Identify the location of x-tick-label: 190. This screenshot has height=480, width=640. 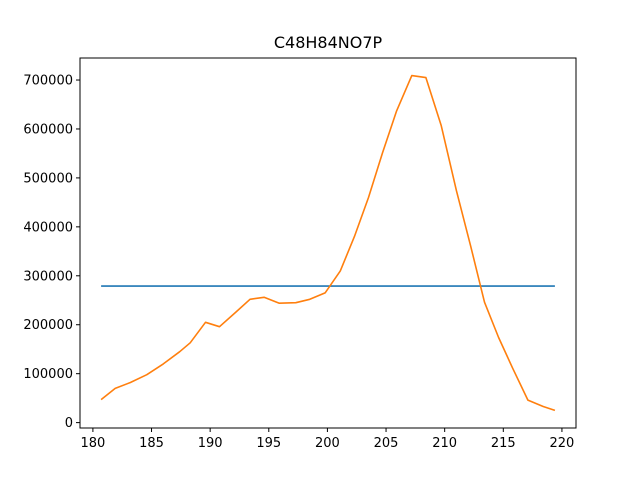
(210, 443).